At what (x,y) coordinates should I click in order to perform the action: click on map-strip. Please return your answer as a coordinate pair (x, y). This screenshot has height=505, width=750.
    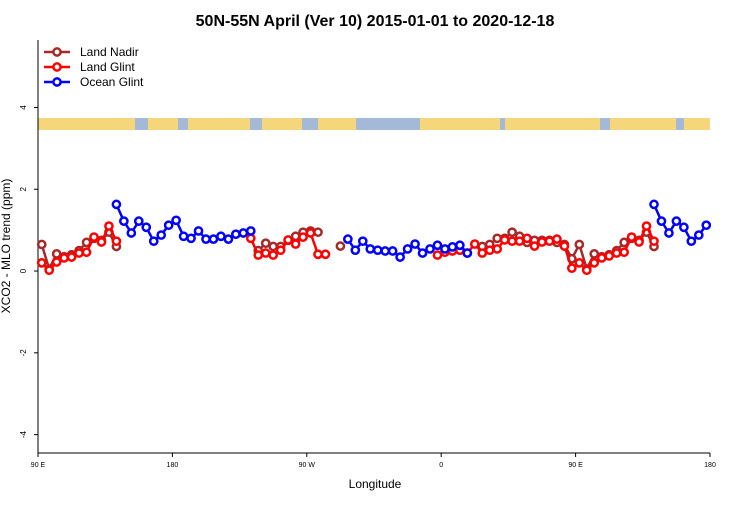
    Looking at the image, I should click on (374, 124).